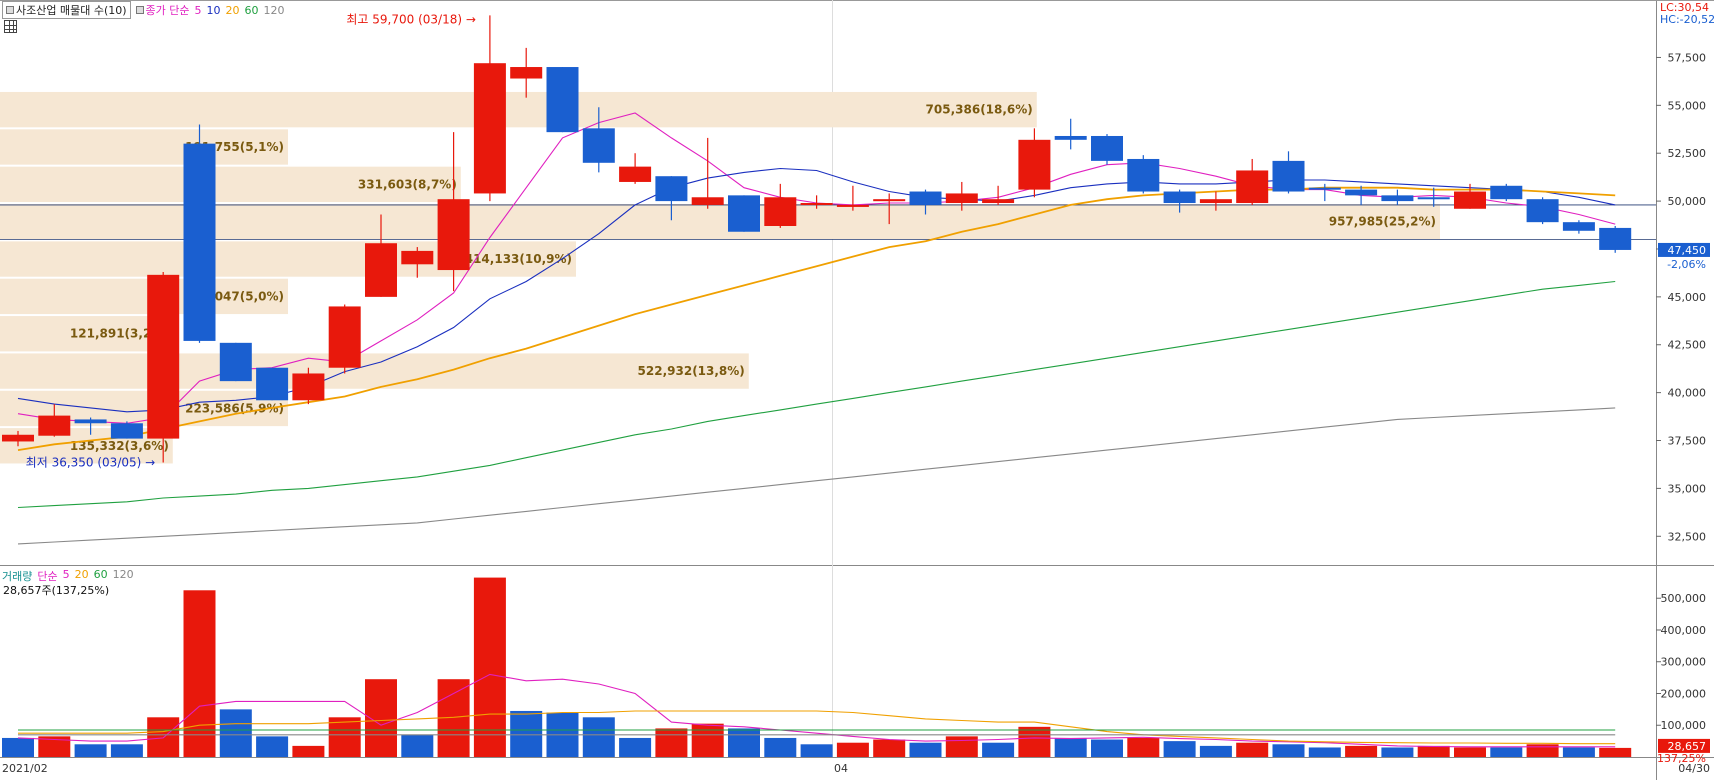 Image resolution: width=1714 pixels, height=783 pixels. Describe the element at coordinates (10, 26) in the screenshot. I see `grid-table-icon` at that location.